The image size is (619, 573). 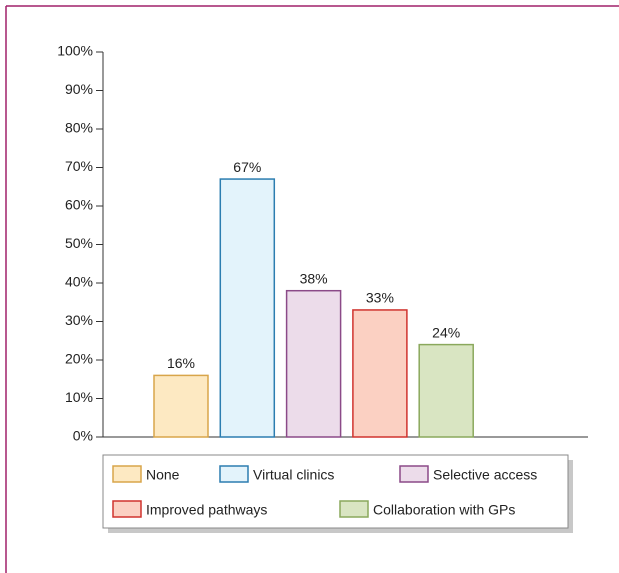 What do you see at coordinates (79, 359) in the screenshot?
I see `y-tick-label: 20%` at bounding box center [79, 359].